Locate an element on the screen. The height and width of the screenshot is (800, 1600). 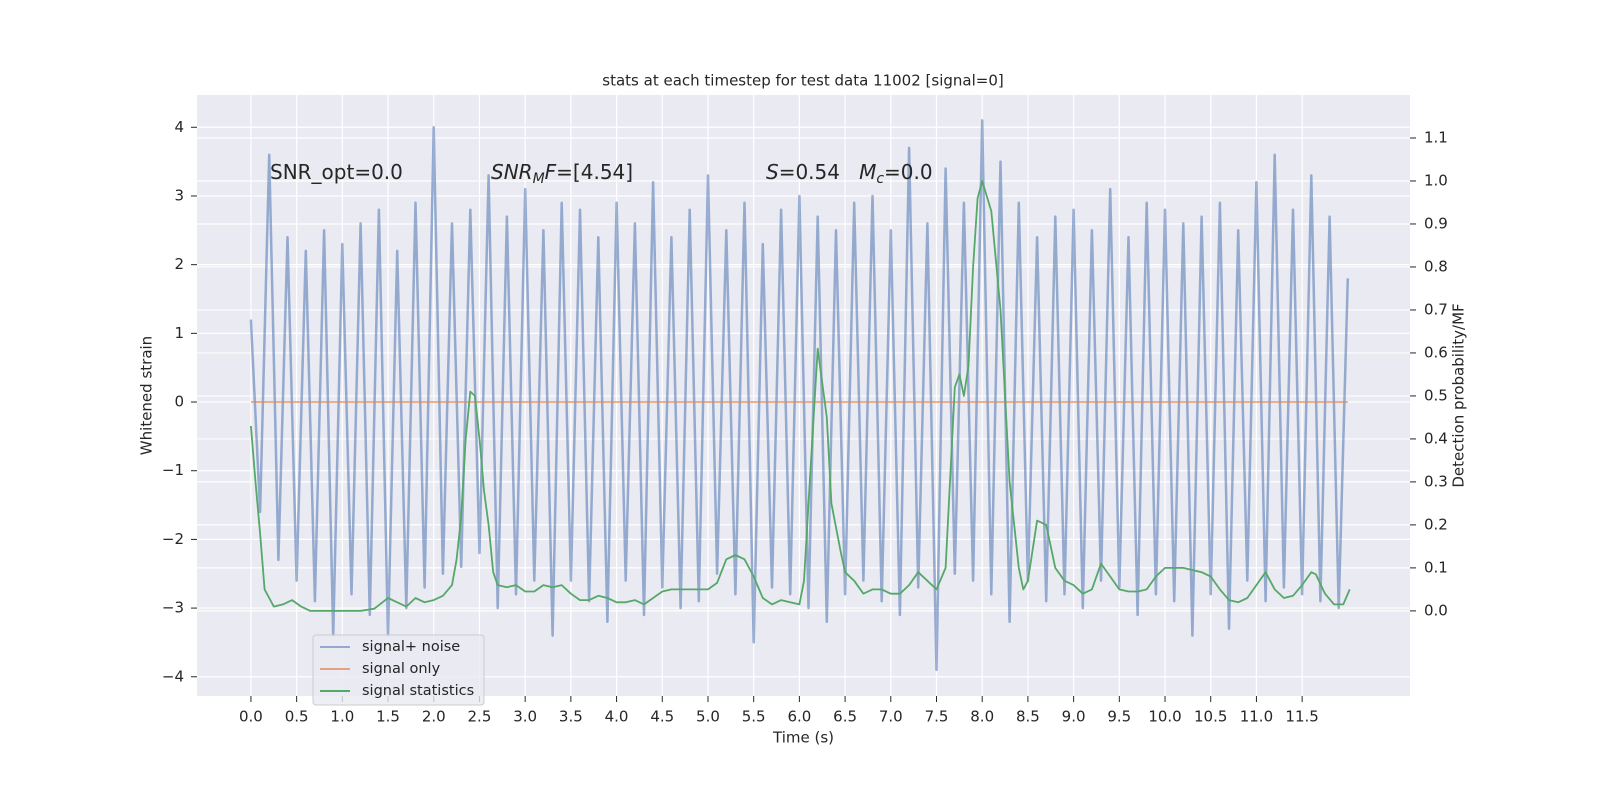
x-axis-label: Time (s) is located at coordinates (803, 738).